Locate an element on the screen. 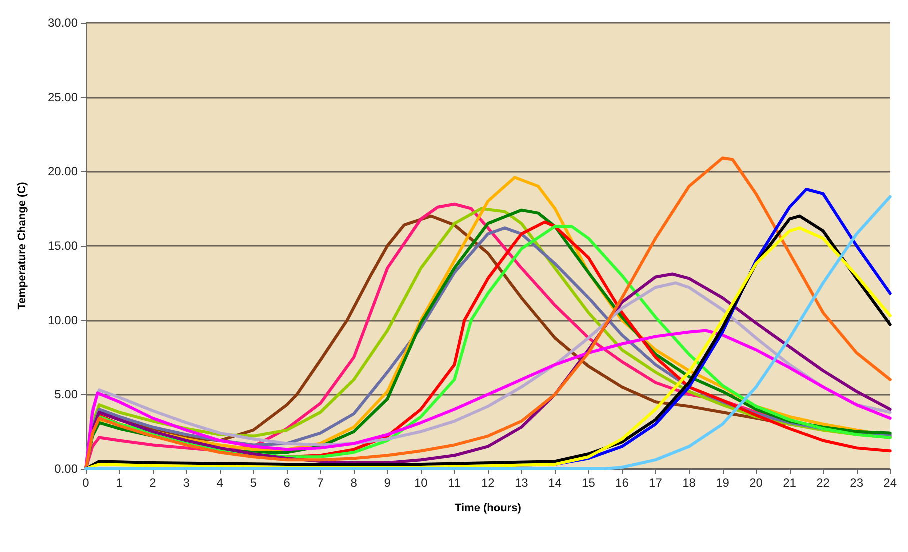 The image size is (908, 552). y-tick-label: 0.00 is located at coordinates (66, 469).